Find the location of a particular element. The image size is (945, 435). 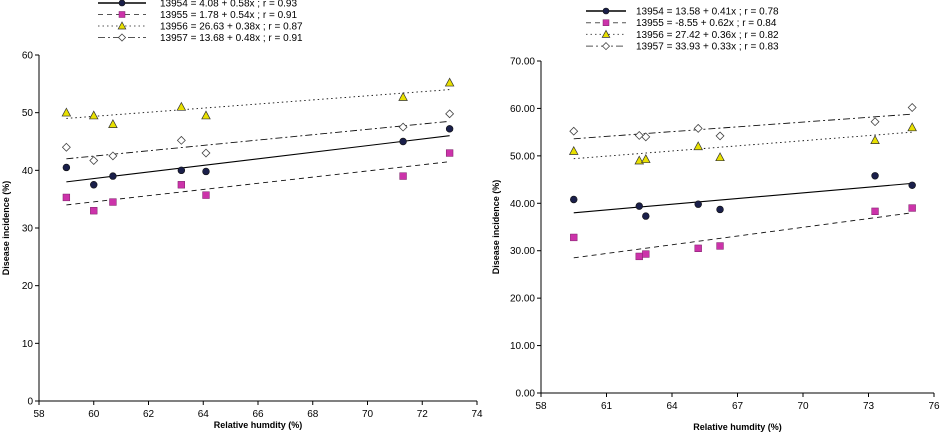

chart-1-y-axis-label: Disease incidence (%) is located at coordinates (6, 228).